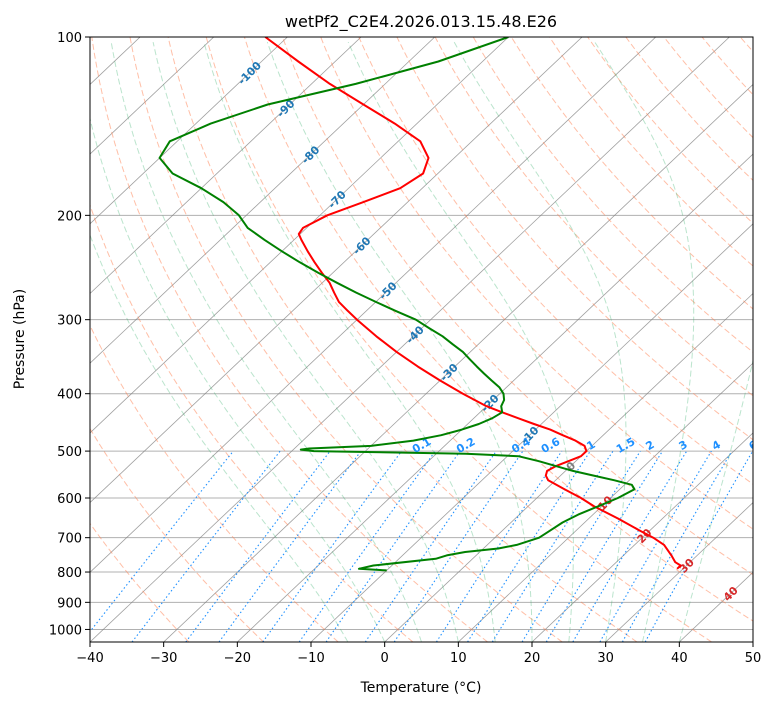 This screenshot has width=775, height=708. What do you see at coordinates (69, 539) in the screenshot?
I see `y-tick-label: 700` at bounding box center [69, 539].